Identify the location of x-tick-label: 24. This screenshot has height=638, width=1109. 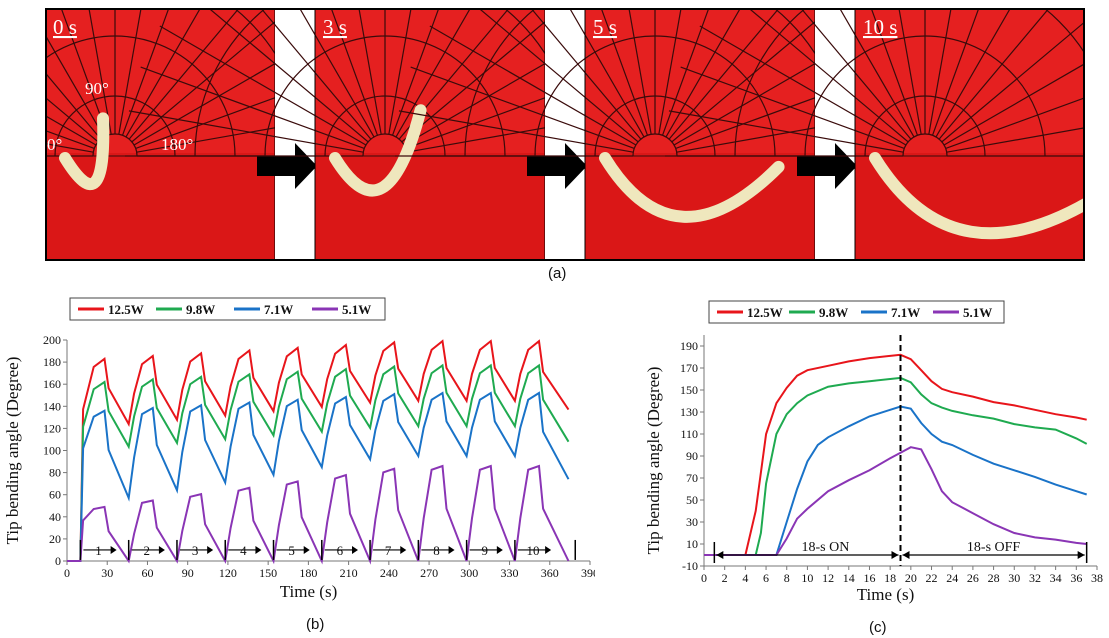
(952, 578).